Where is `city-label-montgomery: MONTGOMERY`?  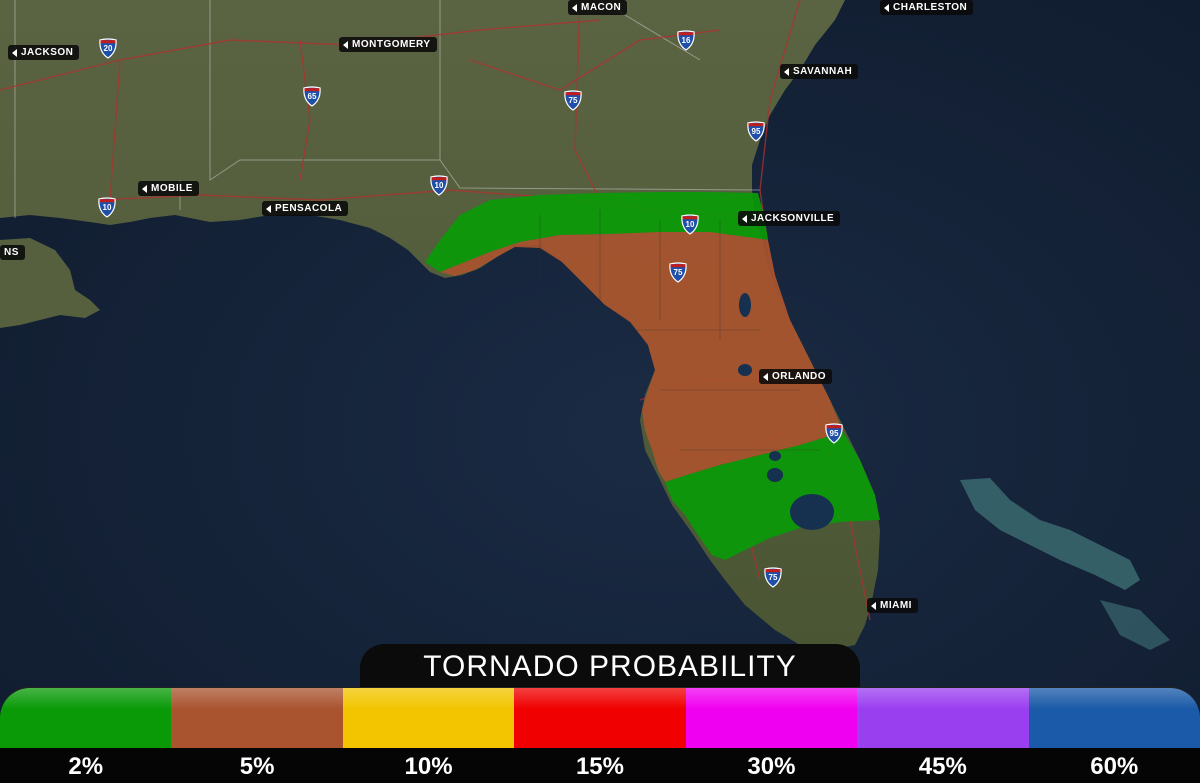
city-label-montgomery: MONTGOMERY is located at coordinates (388, 44).